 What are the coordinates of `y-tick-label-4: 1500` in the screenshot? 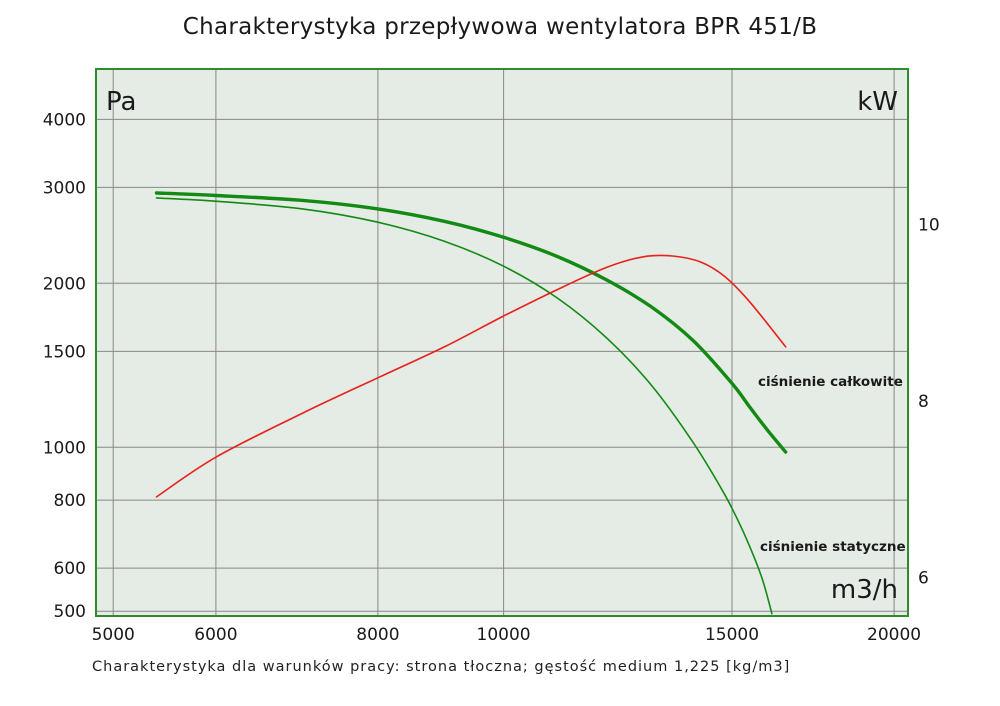 It's located at (64, 352).